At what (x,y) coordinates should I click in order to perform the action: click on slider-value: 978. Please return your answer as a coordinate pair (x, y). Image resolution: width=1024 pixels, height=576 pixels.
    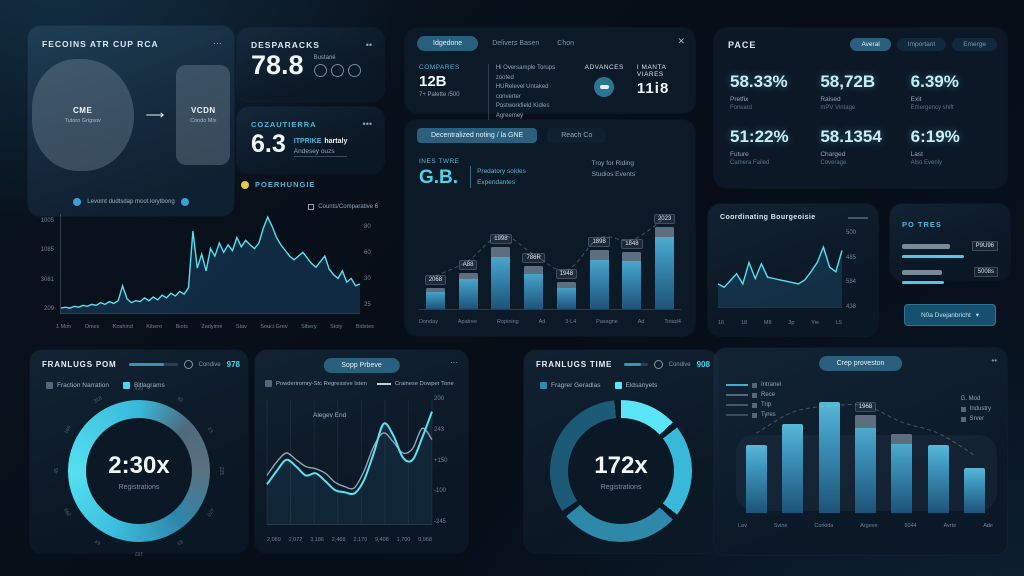
    Looking at the image, I should click on (233, 364).